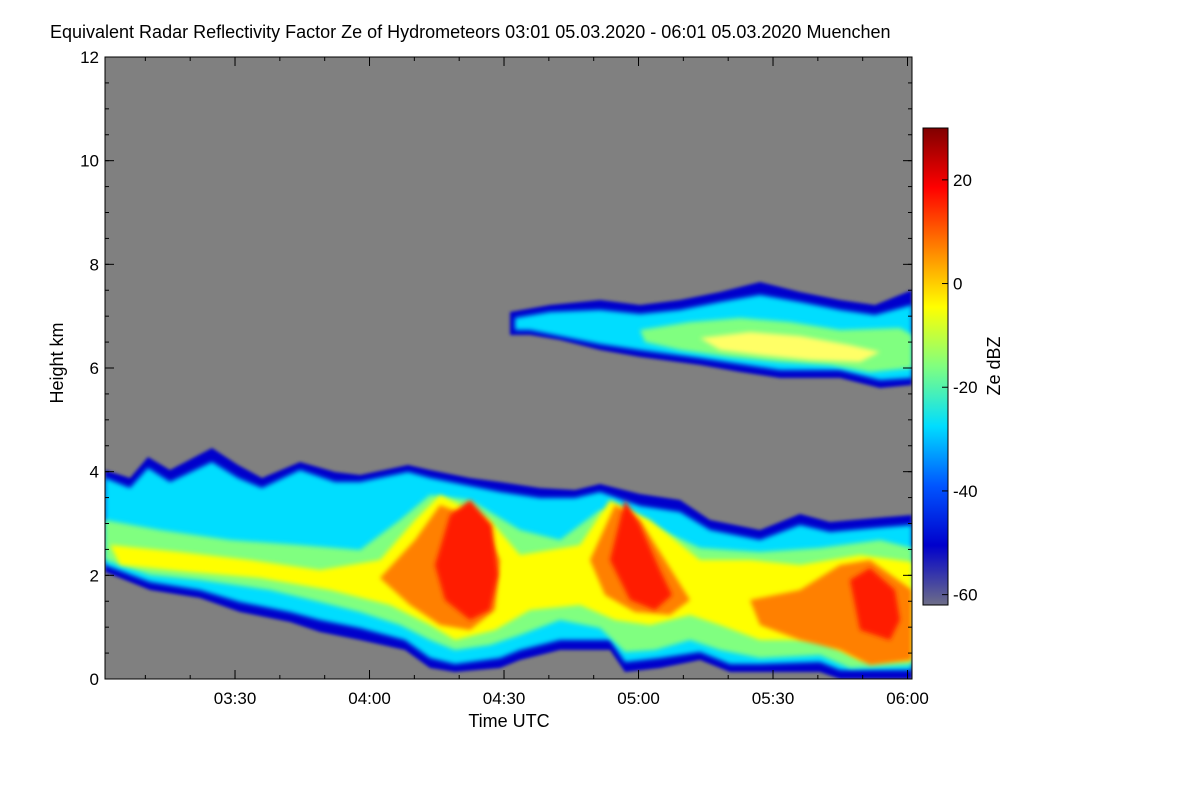  I want to click on x-tick-label: 06:00, so click(907, 698).